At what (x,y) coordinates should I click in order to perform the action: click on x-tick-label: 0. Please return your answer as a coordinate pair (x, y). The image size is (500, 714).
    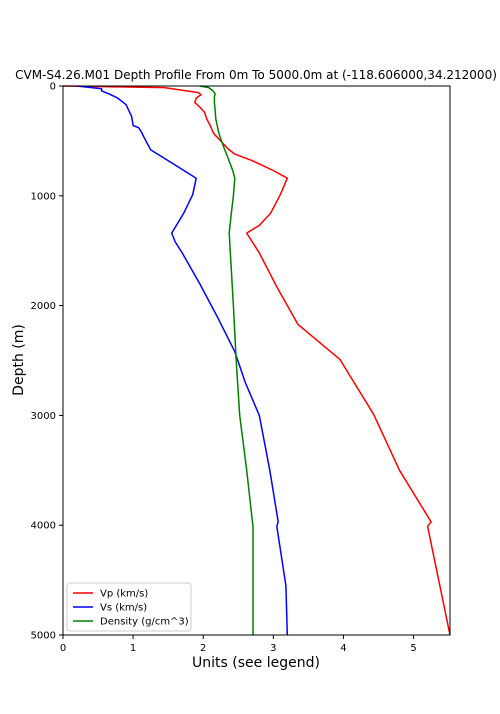
    Looking at the image, I should click on (63, 648).